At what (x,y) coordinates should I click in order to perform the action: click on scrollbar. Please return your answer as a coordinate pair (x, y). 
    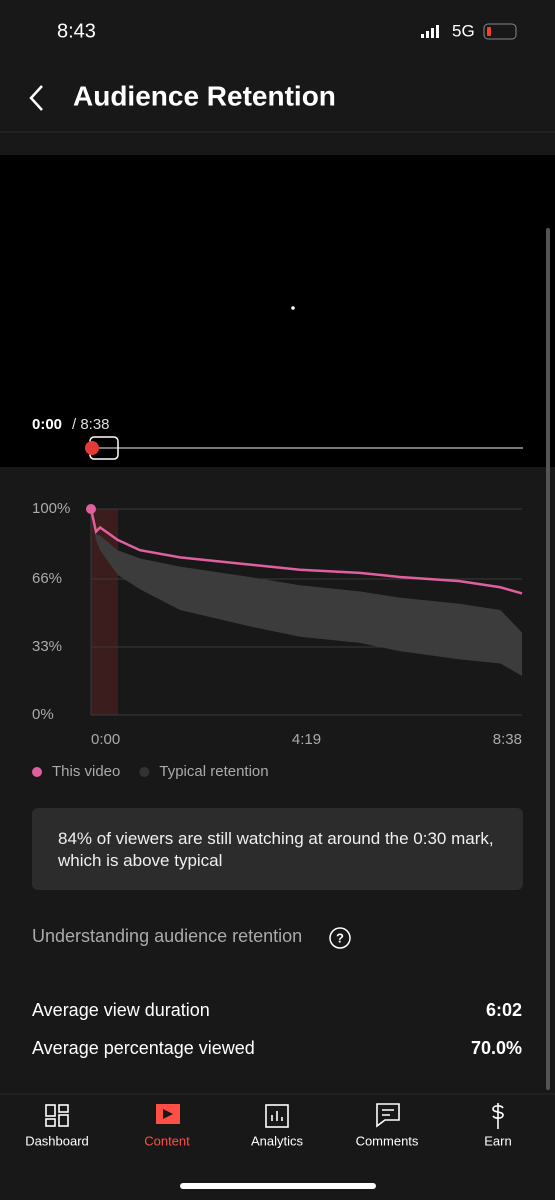
    Looking at the image, I should click on (548, 659).